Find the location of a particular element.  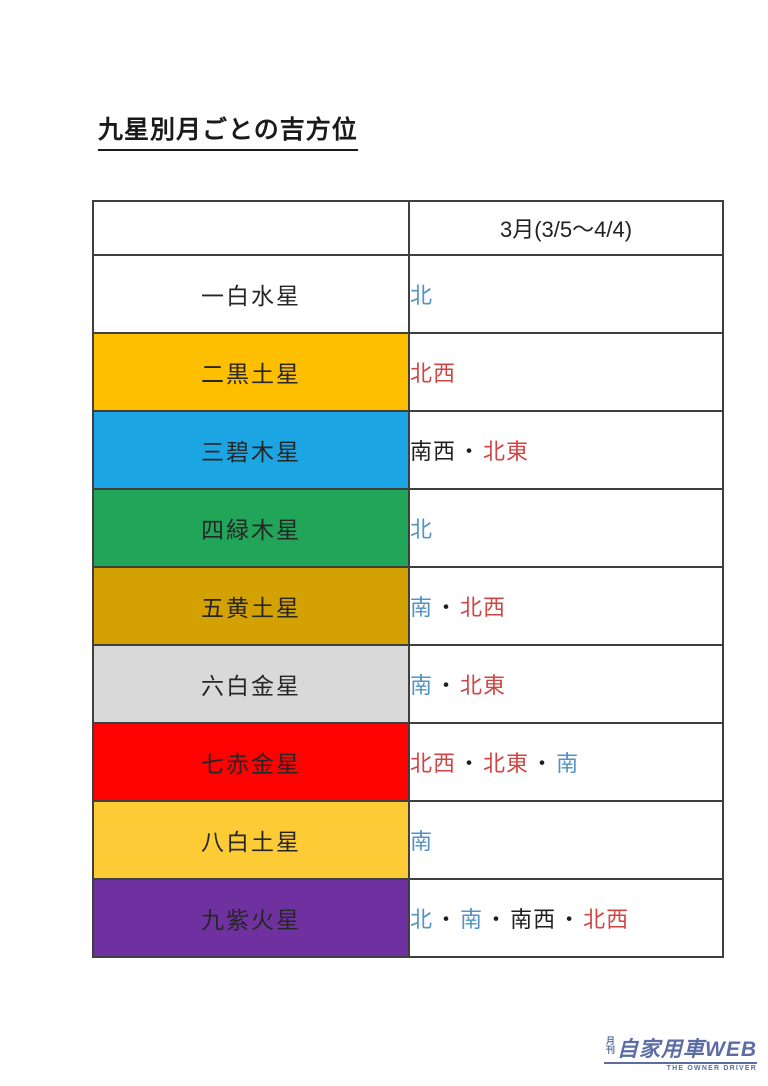

logo-main-text: 自家用車WEB is located at coordinates (687, 1049).